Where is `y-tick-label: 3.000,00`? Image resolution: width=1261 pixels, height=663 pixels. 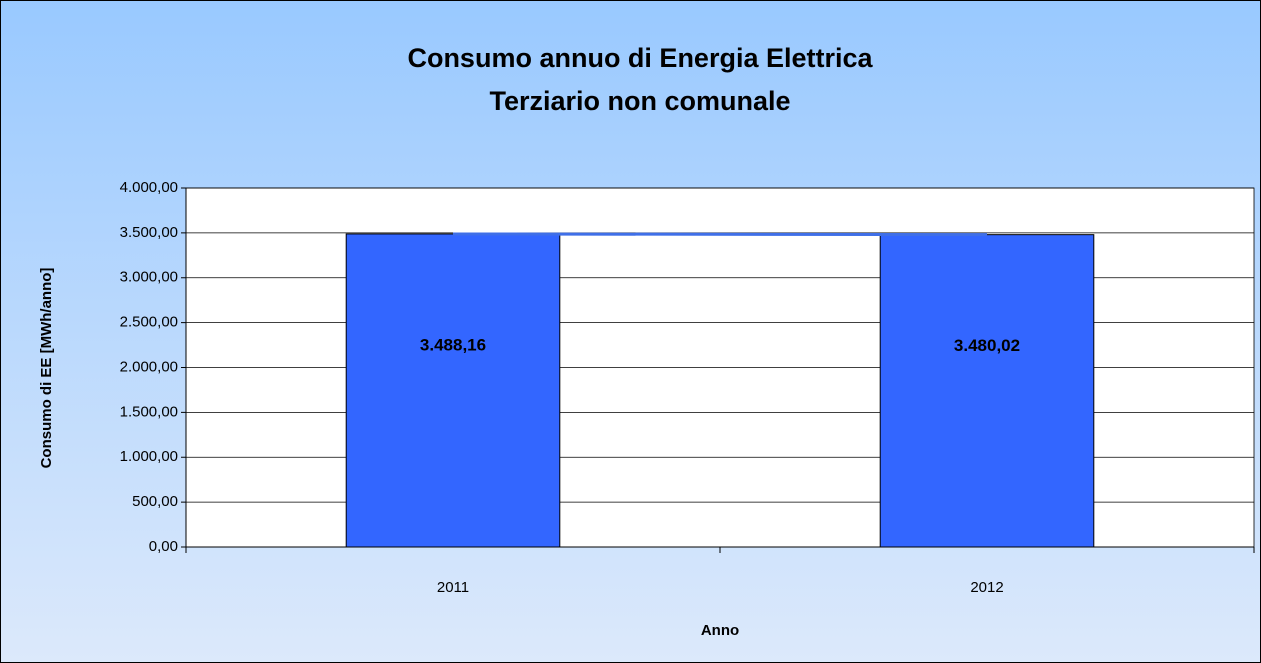 y-tick-label: 3.000,00 is located at coordinates (149, 277).